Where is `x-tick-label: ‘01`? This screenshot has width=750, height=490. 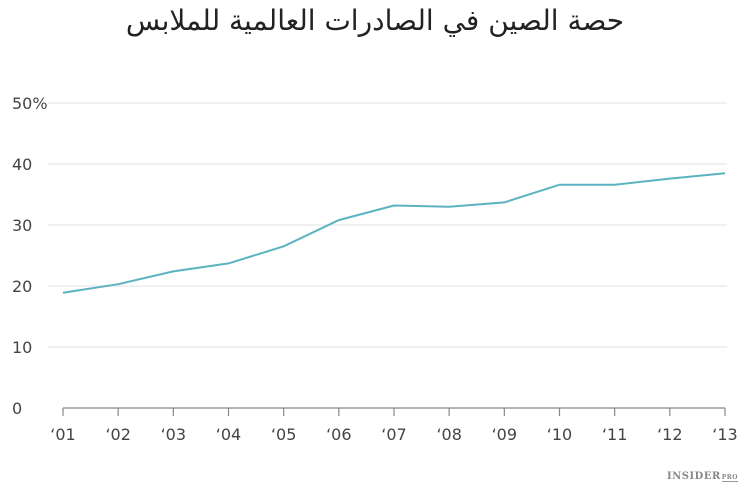
x-tick-label: ‘01 is located at coordinates (62, 434).